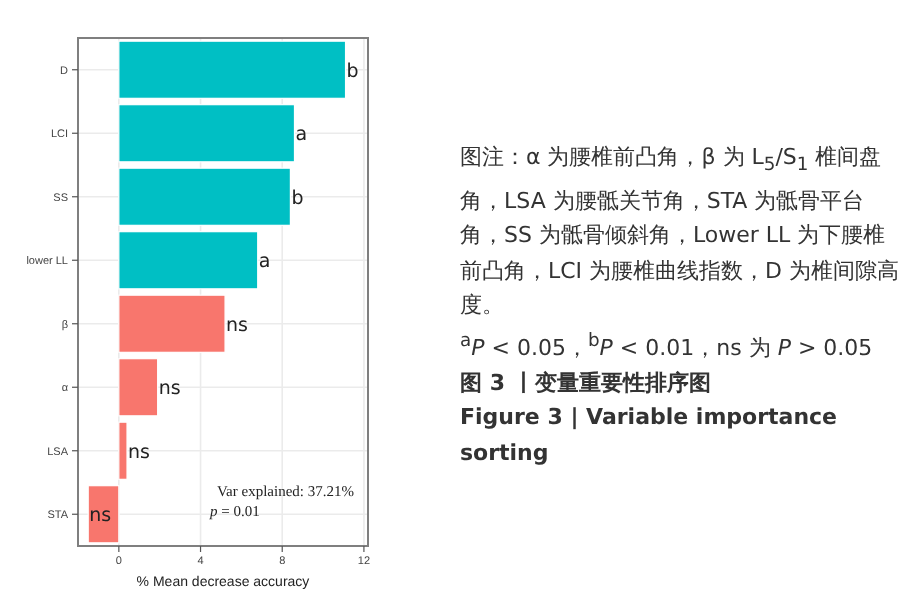 The width and height of the screenshot is (908, 600). I want to click on text: $^{a}$P < 0.05，$^{b}$P < 0.01，ns 为 P > 0.05, so click(667, 346).